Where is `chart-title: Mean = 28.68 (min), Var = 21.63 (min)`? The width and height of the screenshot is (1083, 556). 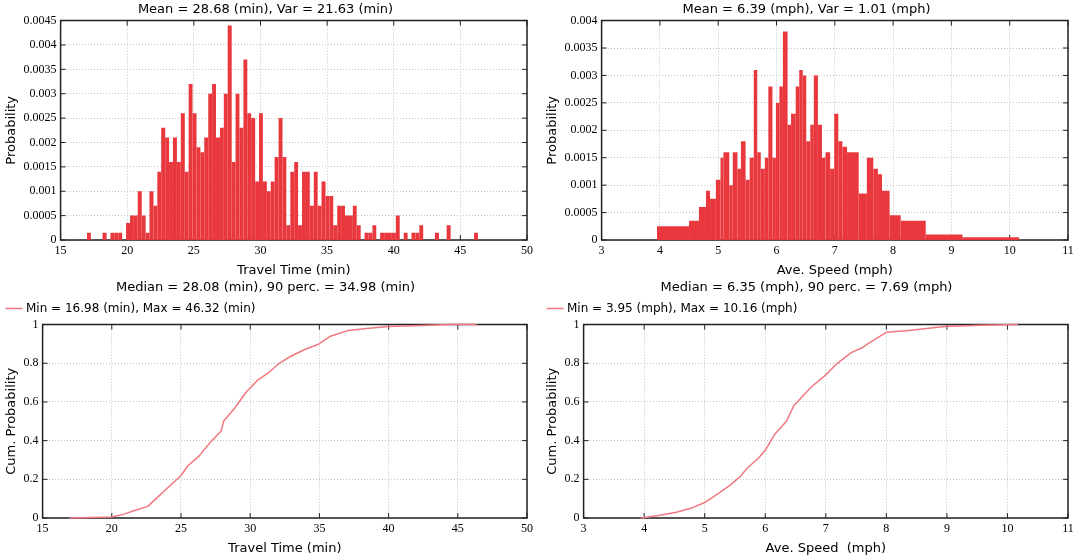 chart-title: Mean = 28.68 (min), Var = 21.63 (min) is located at coordinates (265, 9).